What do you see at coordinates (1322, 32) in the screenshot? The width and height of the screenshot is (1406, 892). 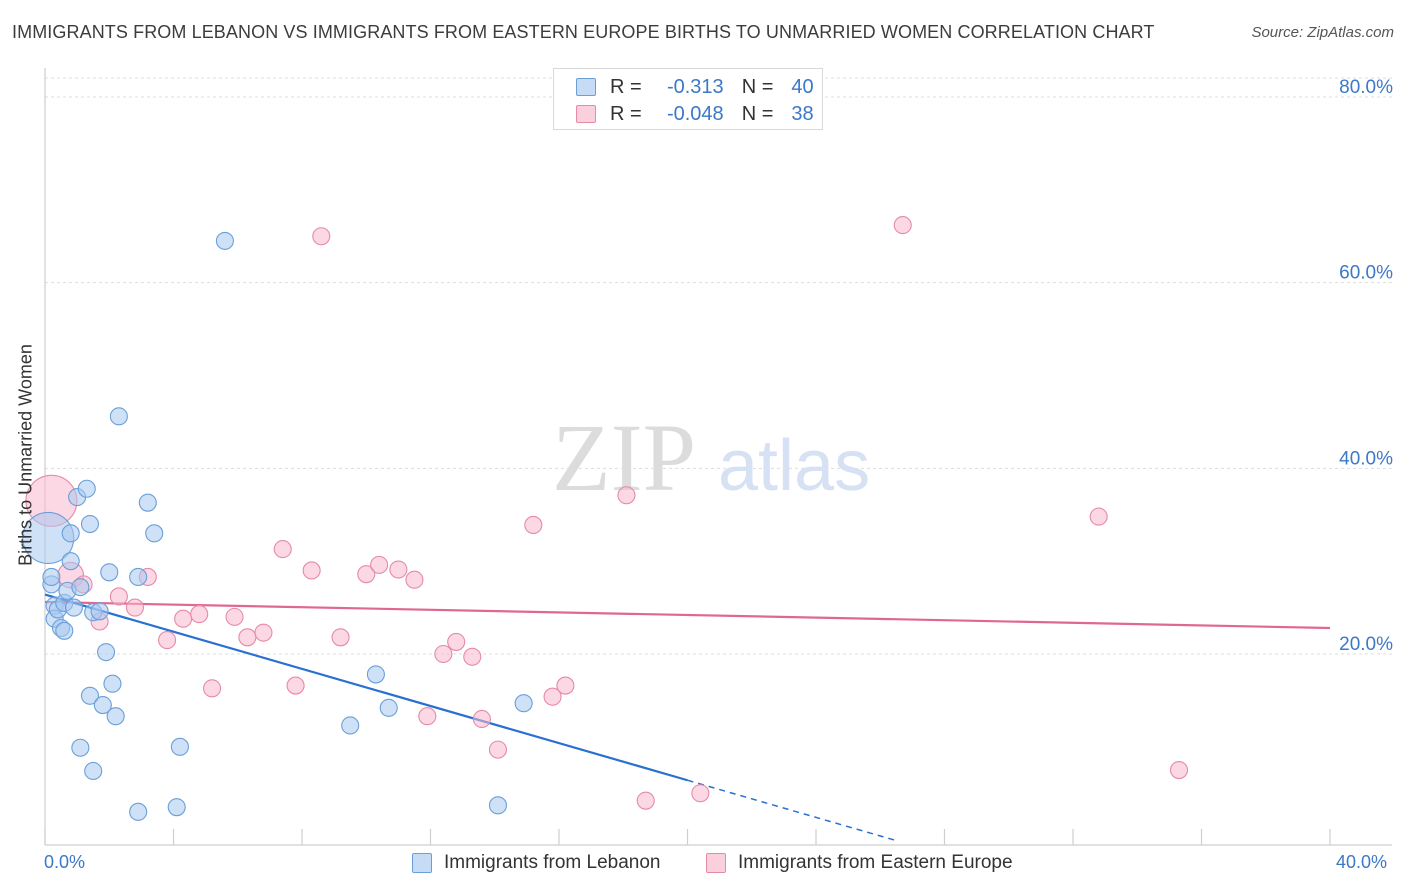 I see `source-credit: Source: ZipAtlas.com` at bounding box center [1322, 32].